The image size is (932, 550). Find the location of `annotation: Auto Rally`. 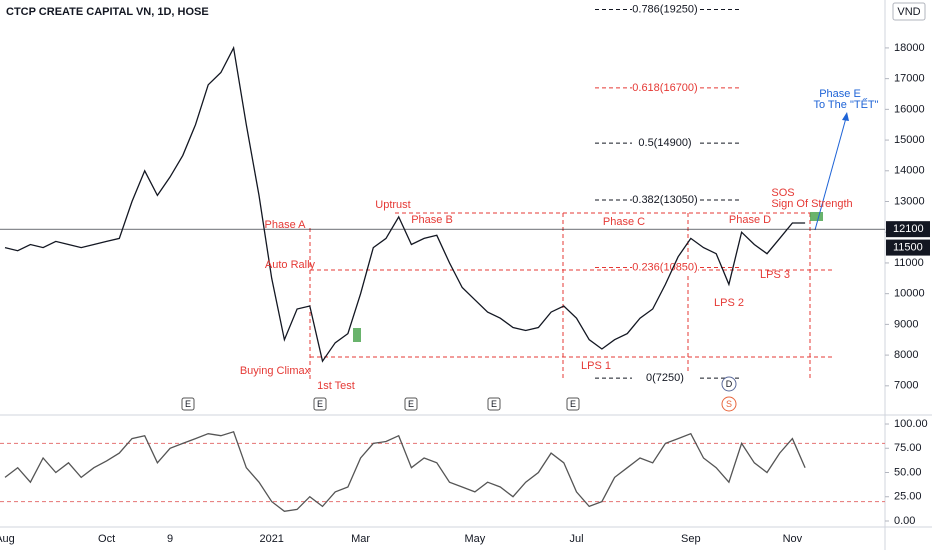

annotation: Auto Rally is located at coordinates (290, 265).